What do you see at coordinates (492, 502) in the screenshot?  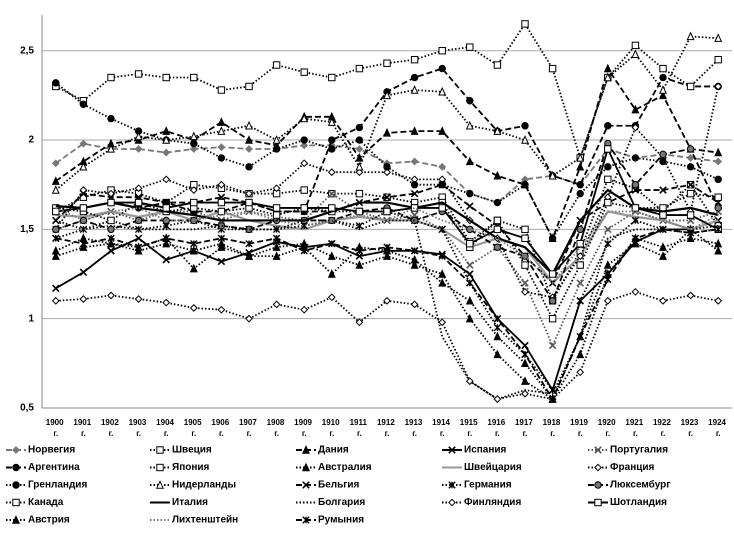 I see `legend-label: Финляндия` at bounding box center [492, 502].